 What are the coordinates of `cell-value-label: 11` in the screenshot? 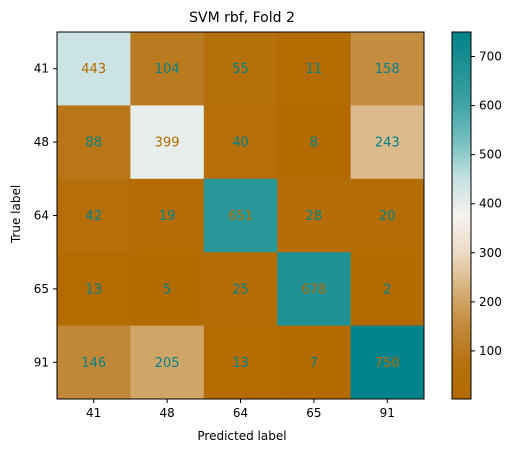 It's located at (314, 69).